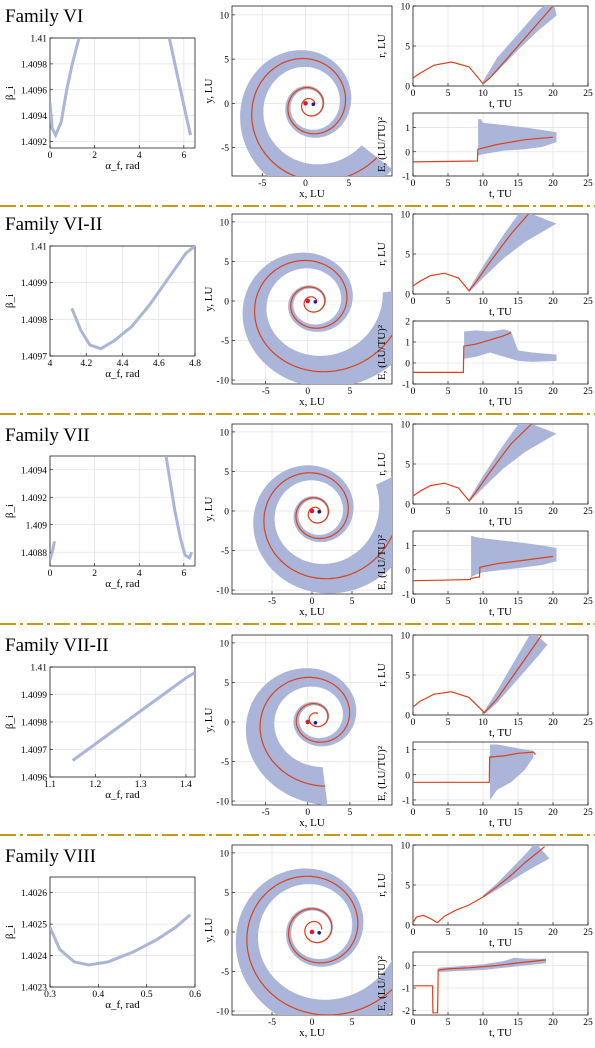 The width and height of the screenshot is (595, 1048). Describe the element at coordinates (315, 722) in the screenshot. I see `secondary-marker` at that location.